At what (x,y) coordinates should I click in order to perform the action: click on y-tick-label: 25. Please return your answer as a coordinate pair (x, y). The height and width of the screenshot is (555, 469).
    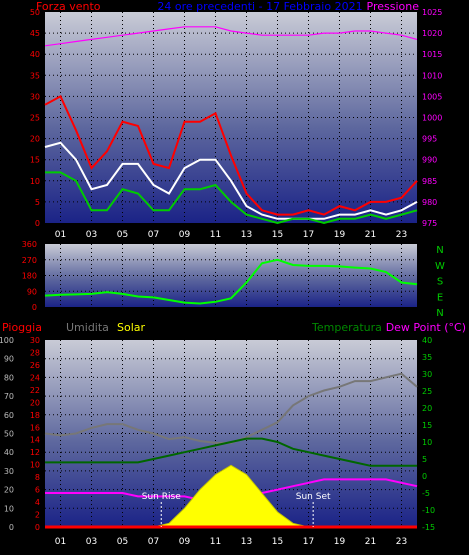
    Looking at the image, I should click on (427, 391).